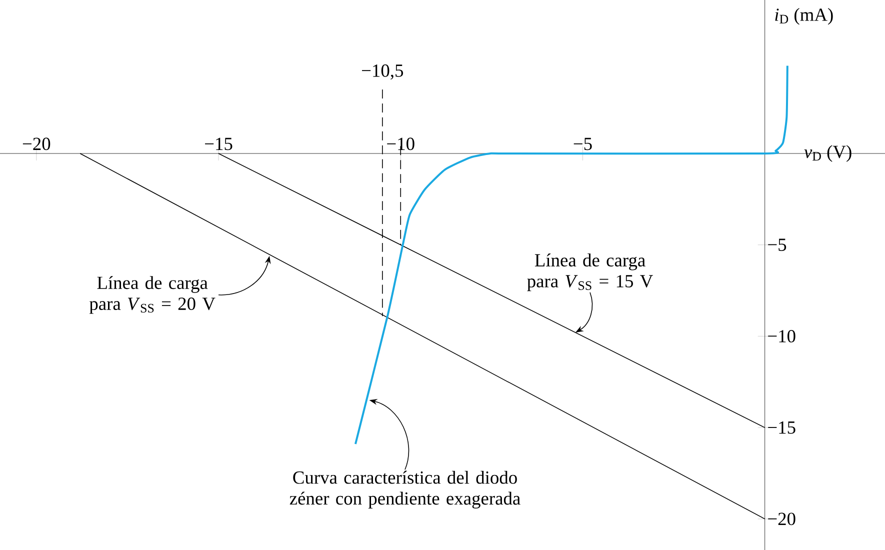 The height and width of the screenshot is (550, 885). I want to click on x-axis-title: v$_{D}$ (V), so click(828, 153).